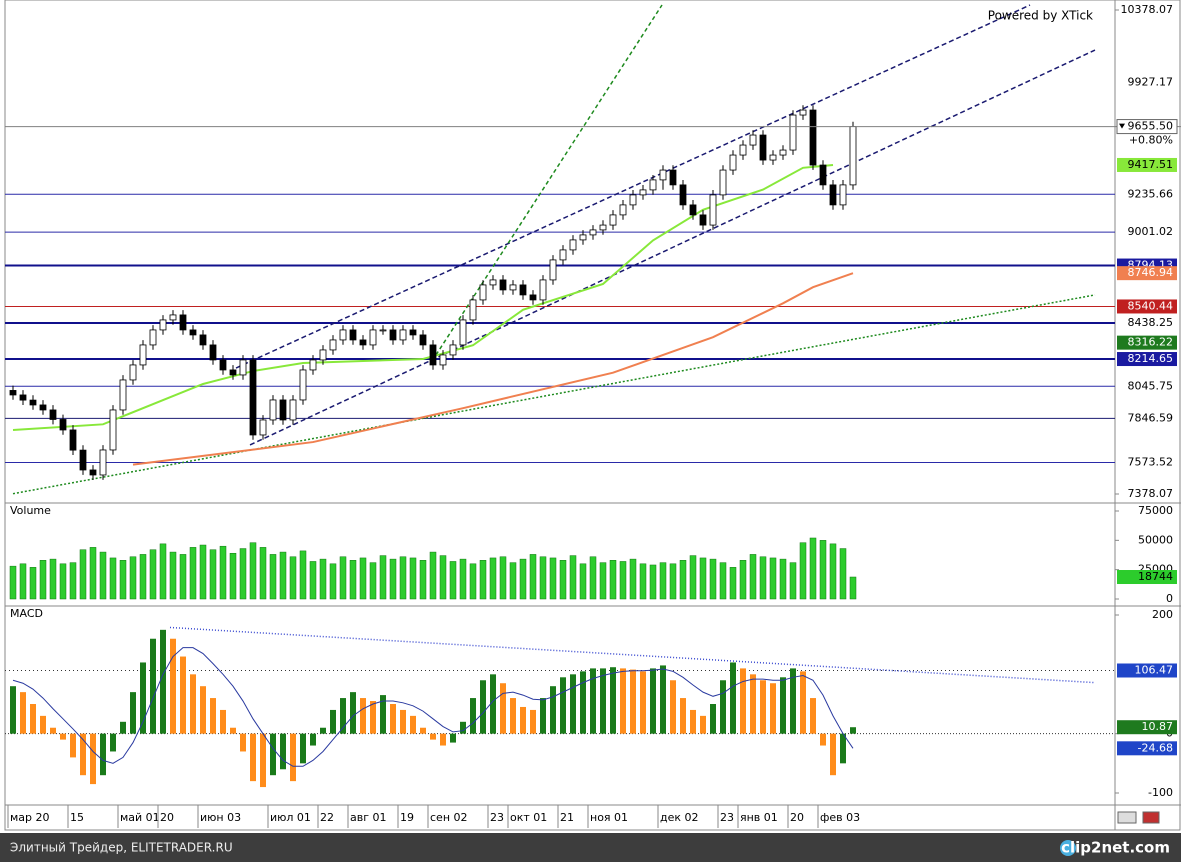 Image resolution: width=1181 pixels, height=862 pixels. What do you see at coordinates (1160, 792) in the screenshot?
I see `y-tick-label: -100` at bounding box center [1160, 792].